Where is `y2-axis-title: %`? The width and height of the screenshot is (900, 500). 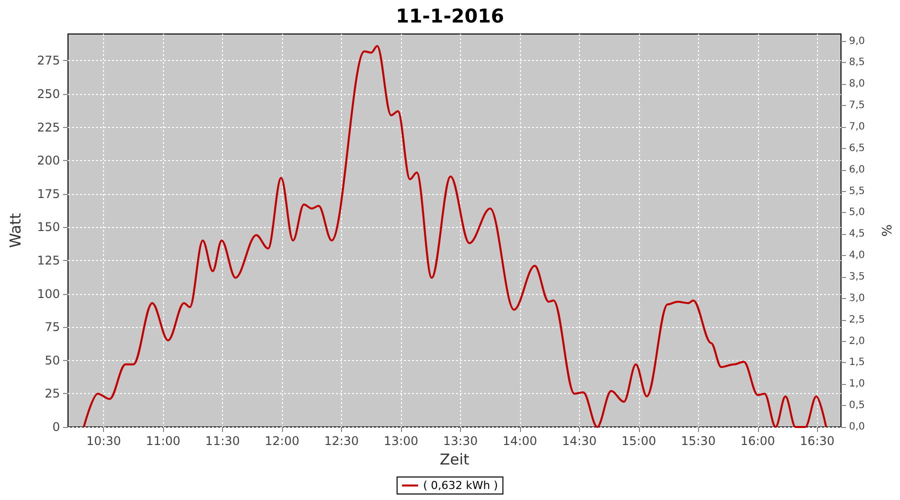 y2-axis-title: % is located at coordinates (885, 230).